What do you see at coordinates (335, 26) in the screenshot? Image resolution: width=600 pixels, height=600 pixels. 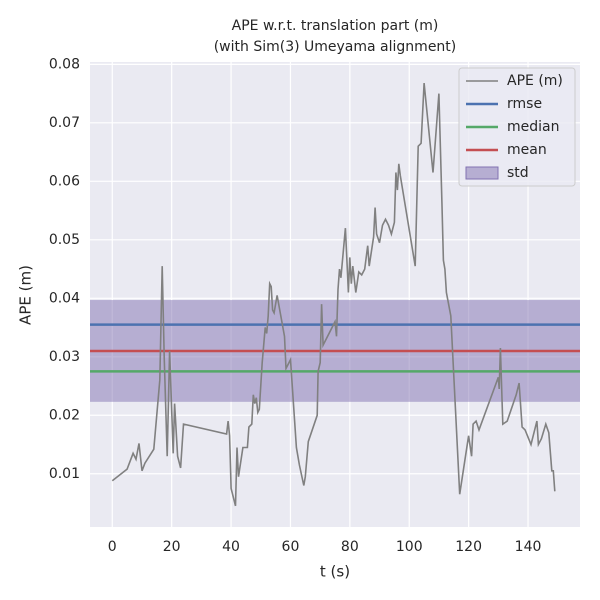 I see `chart-title: APE w.r.t. translation part (m)` at bounding box center [335, 26].